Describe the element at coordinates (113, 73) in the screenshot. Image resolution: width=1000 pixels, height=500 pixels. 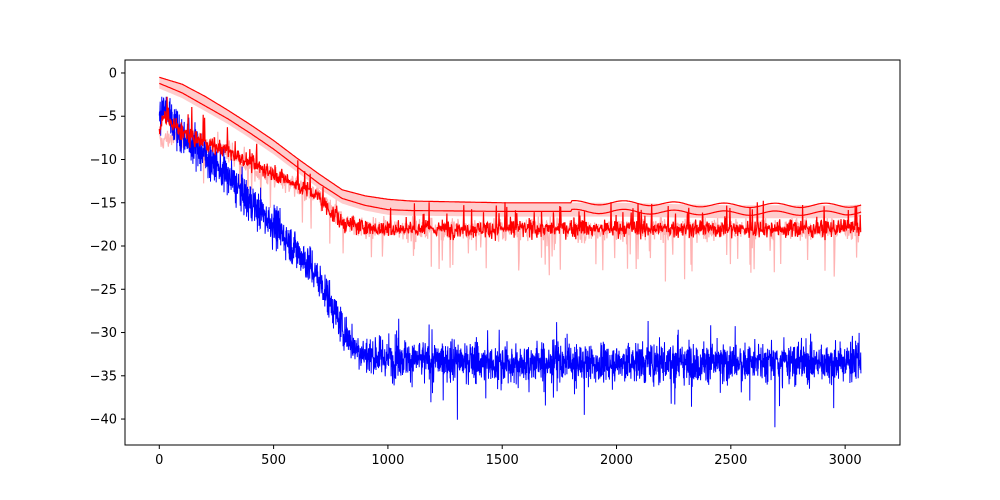
I see `y-tick-label: 0` at that location.